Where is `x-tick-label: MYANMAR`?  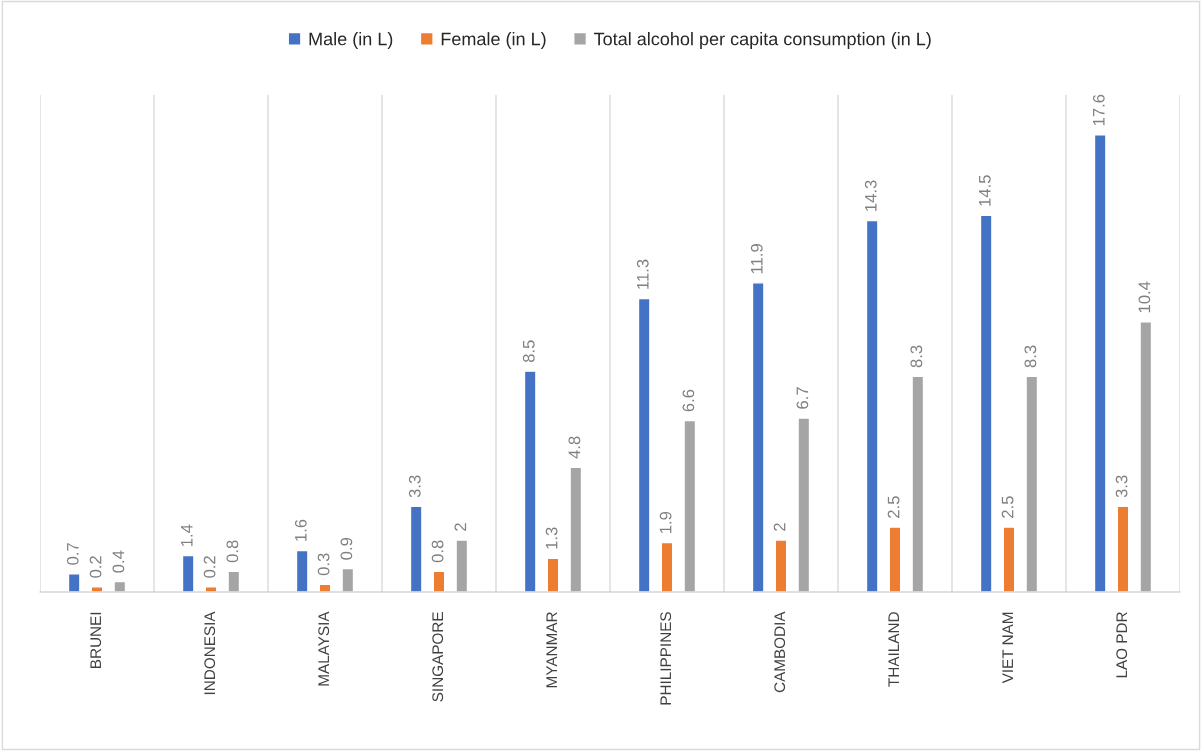 x-tick-label: MYANMAR is located at coordinates (551, 650).